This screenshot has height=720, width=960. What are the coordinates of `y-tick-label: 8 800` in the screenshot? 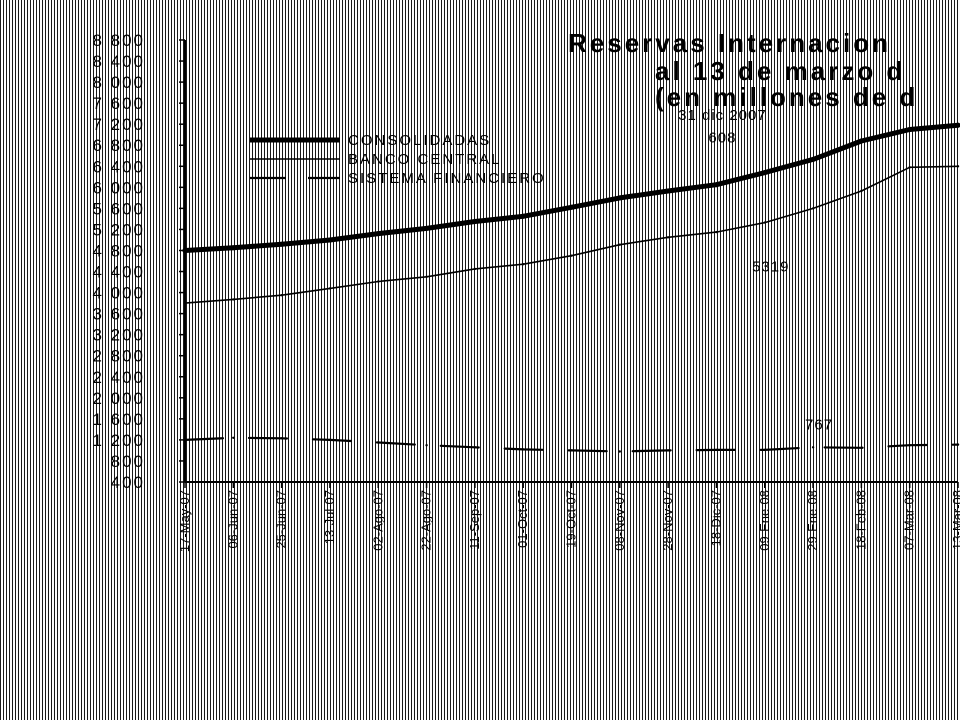 It's located at (118, 40).